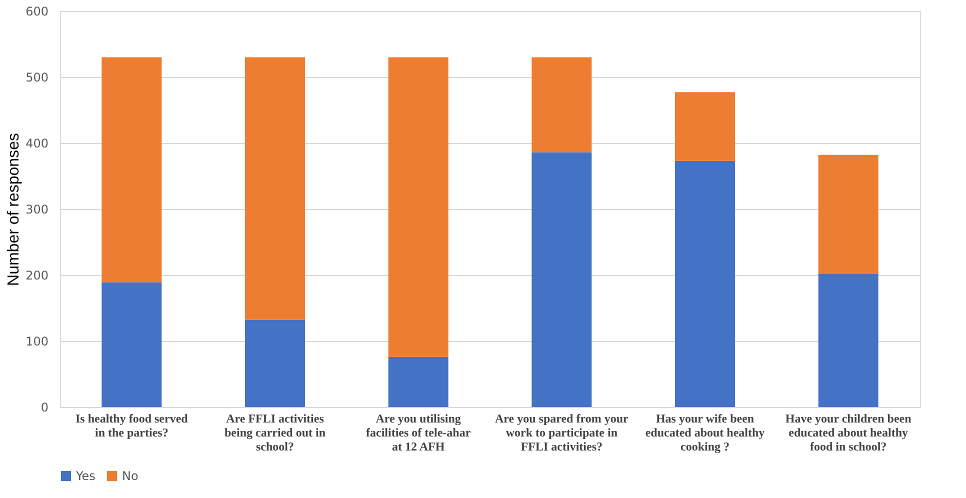 The image size is (966, 498). Describe the element at coordinates (37, 341) in the screenshot. I see `y-tick-label: 100` at that location.